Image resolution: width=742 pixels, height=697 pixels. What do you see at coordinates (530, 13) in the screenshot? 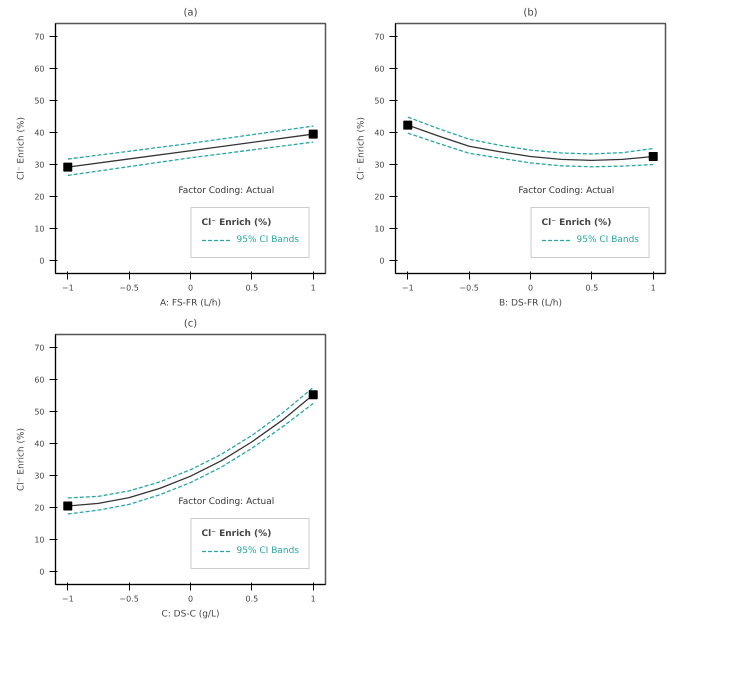
I see `chart-title: (b)` at bounding box center [530, 13].